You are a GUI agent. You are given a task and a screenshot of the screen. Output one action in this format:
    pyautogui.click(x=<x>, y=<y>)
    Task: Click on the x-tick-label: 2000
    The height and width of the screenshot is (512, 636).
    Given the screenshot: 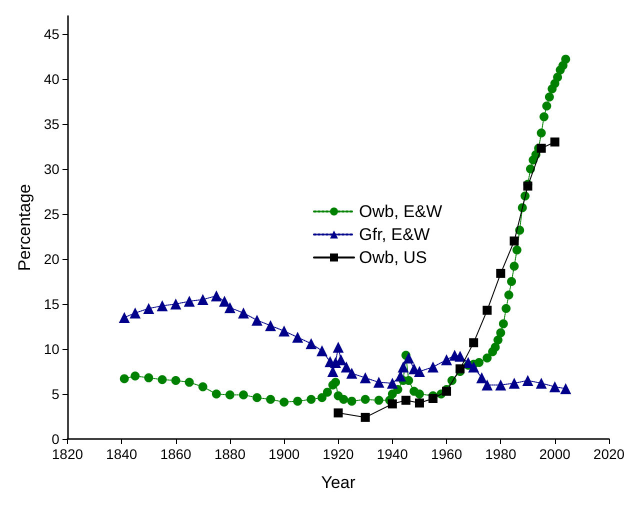 What is the action you would take?
    pyautogui.click(x=555, y=454)
    